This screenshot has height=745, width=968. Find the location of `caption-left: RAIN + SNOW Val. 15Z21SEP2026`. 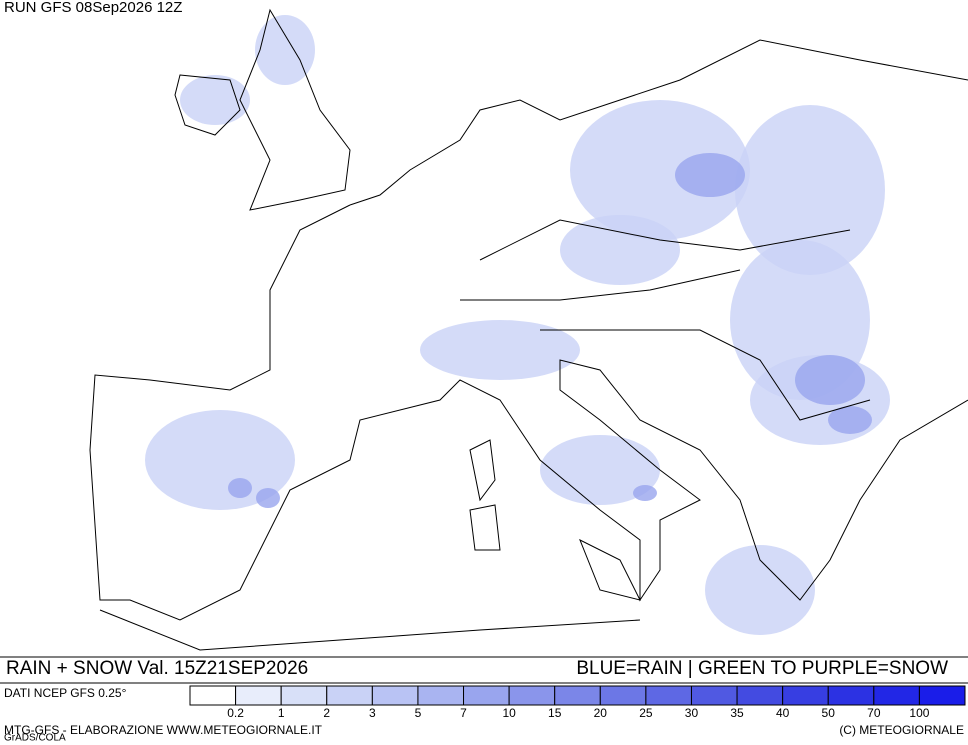

caption-left: RAIN + SNOW Val. 15Z21SEP2026 is located at coordinates (157, 668).